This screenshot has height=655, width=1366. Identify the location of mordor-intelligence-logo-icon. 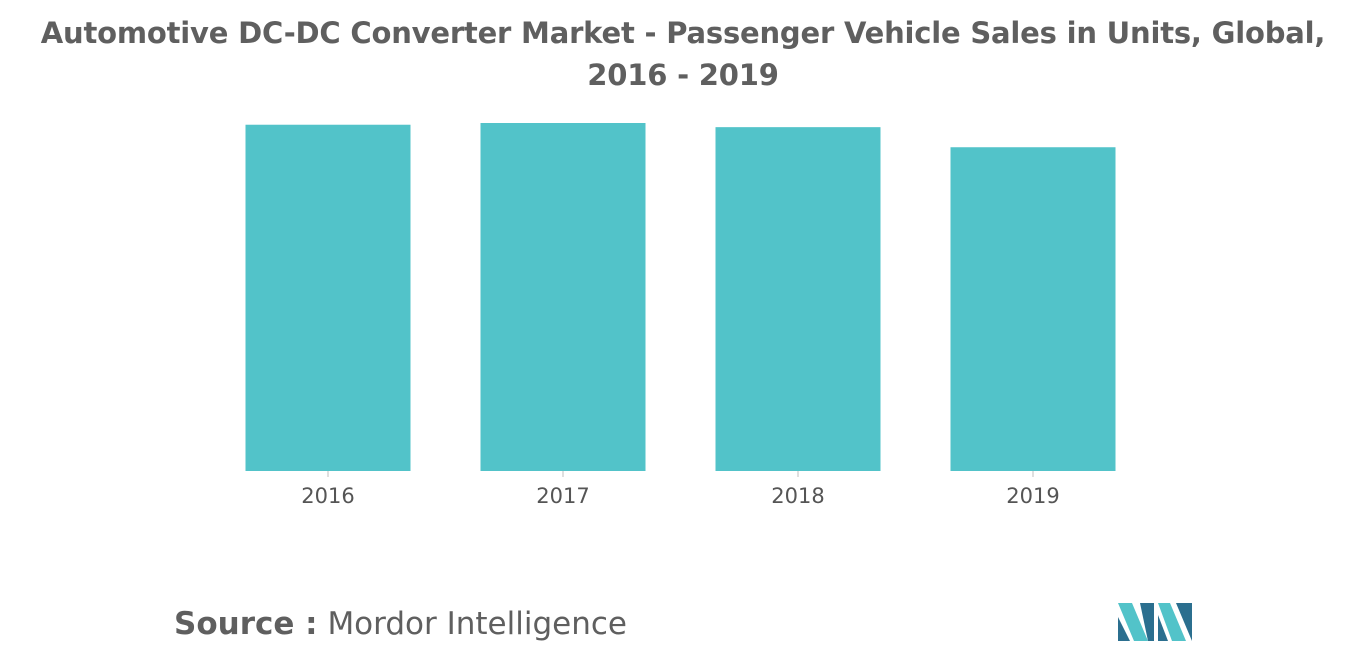
(1155, 622).